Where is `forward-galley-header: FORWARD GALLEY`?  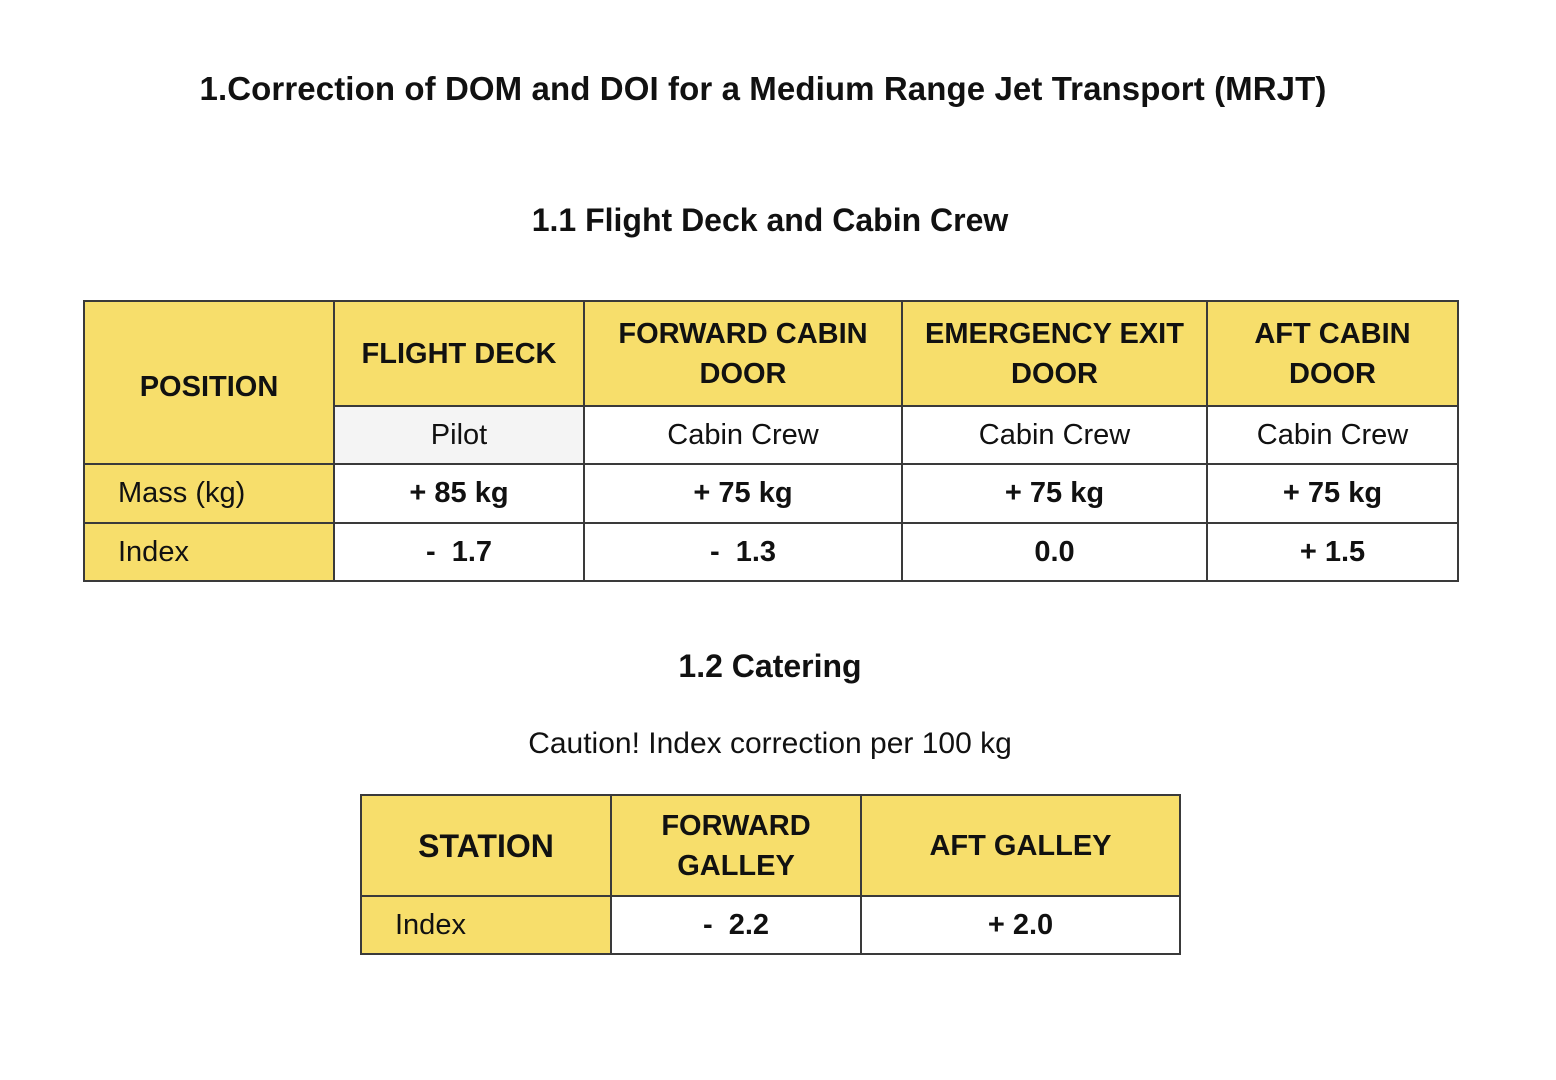 forward-galley-header: FORWARD GALLEY is located at coordinates (736, 845).